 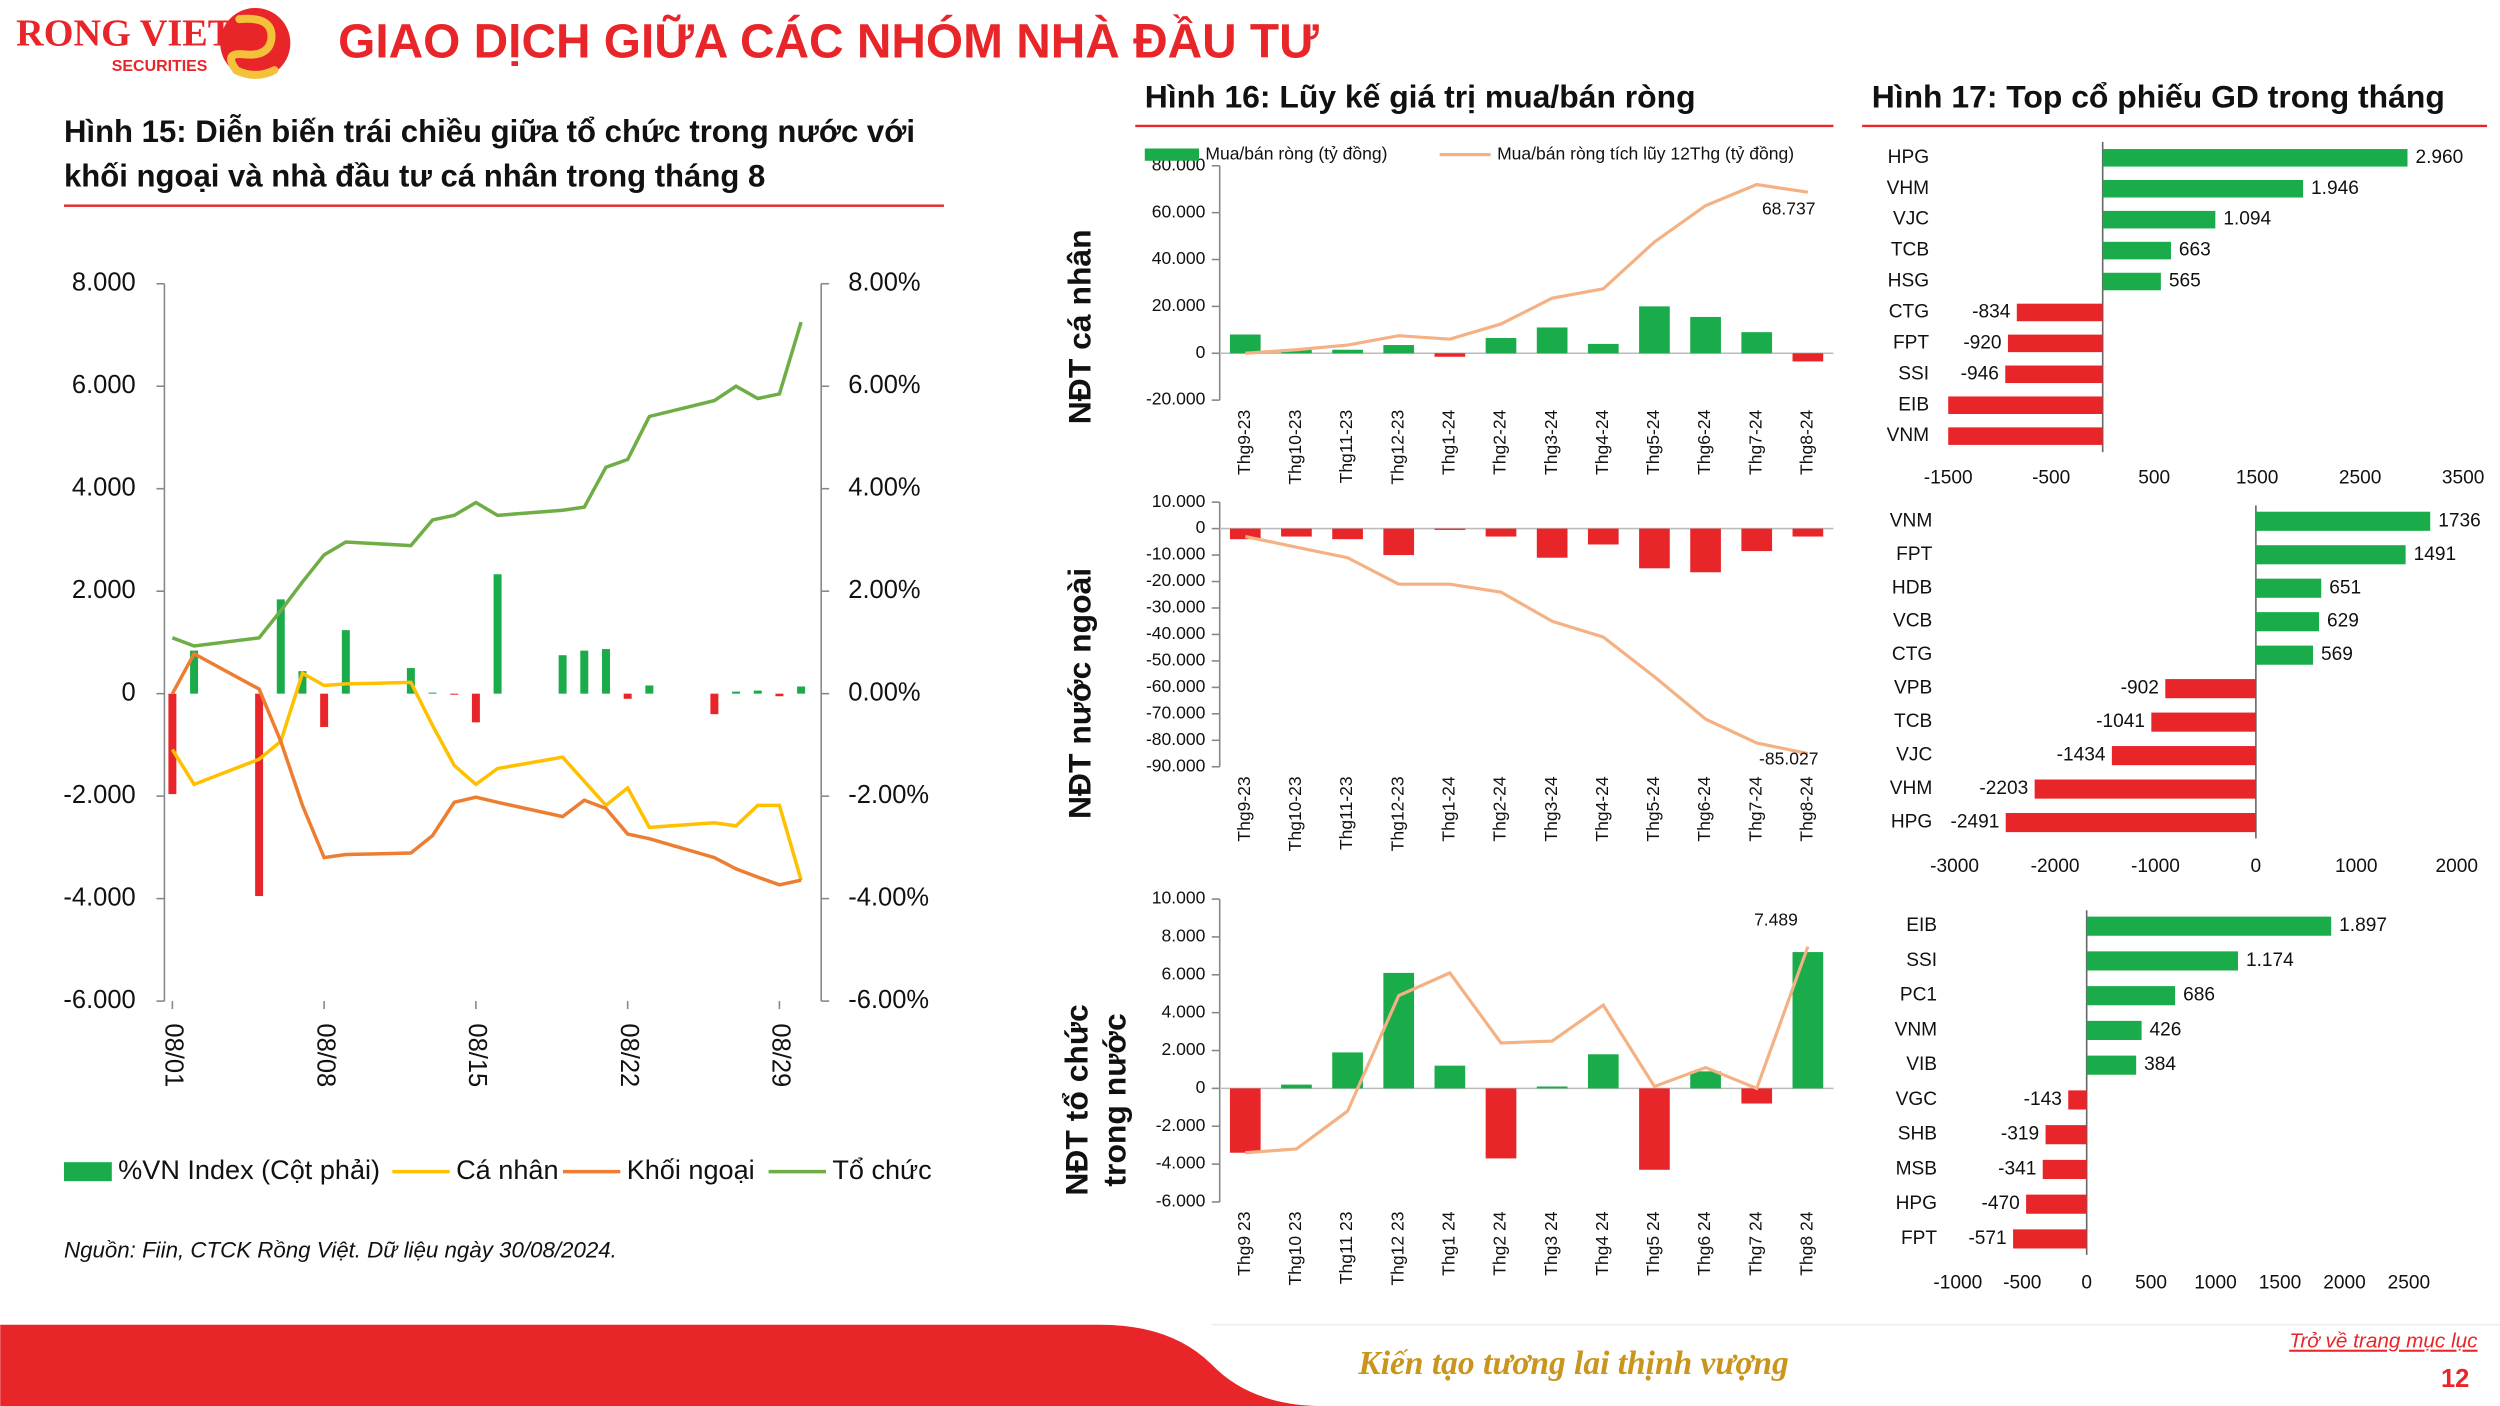 I want to click on y-tick-label: -60.000, so click(x=1176, y=686).